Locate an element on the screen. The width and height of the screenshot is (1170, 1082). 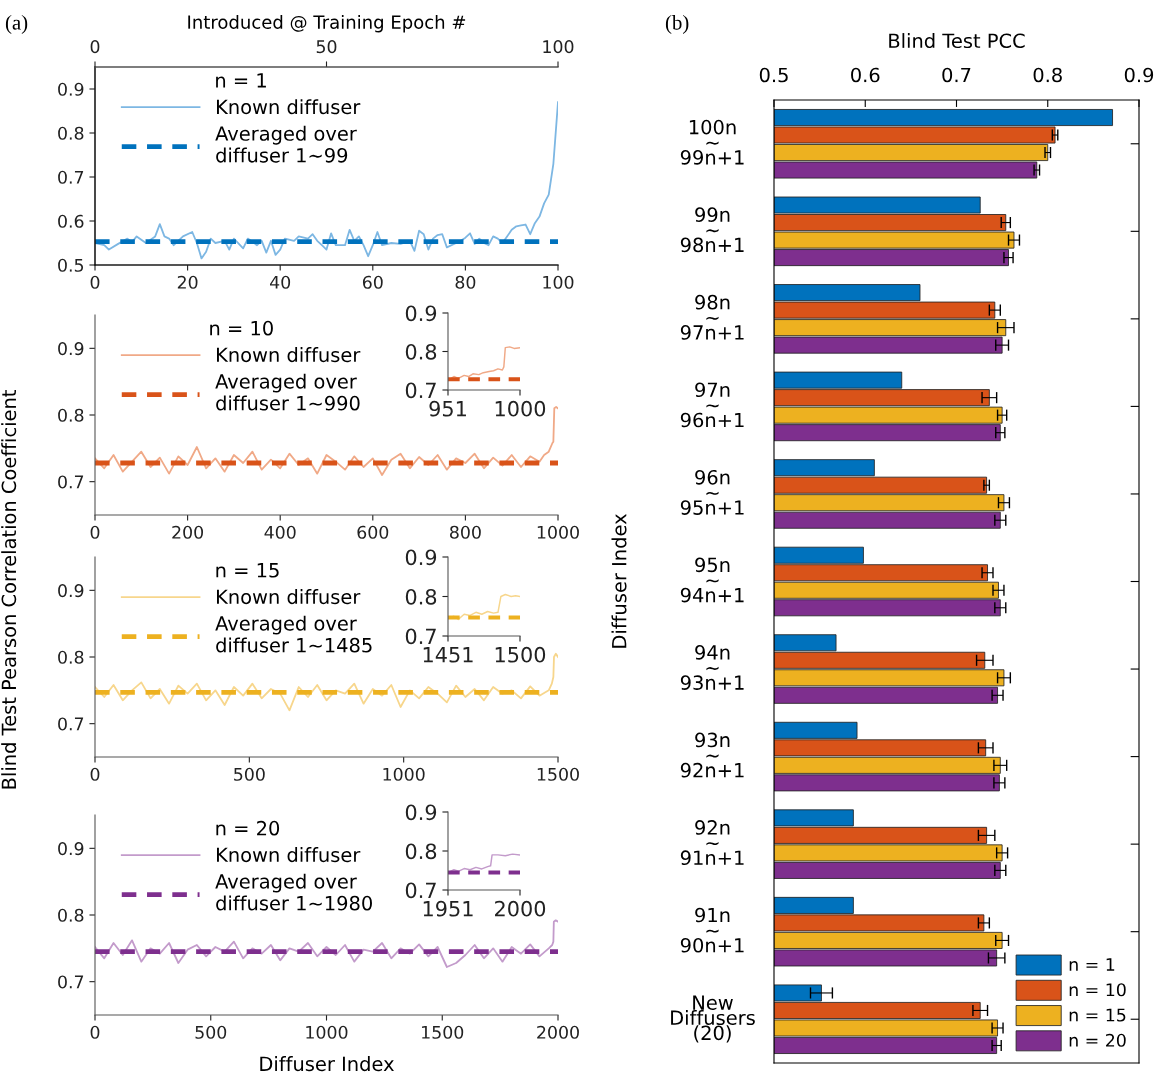
x-tick-label: 100 is located at coordinates (558, 282).